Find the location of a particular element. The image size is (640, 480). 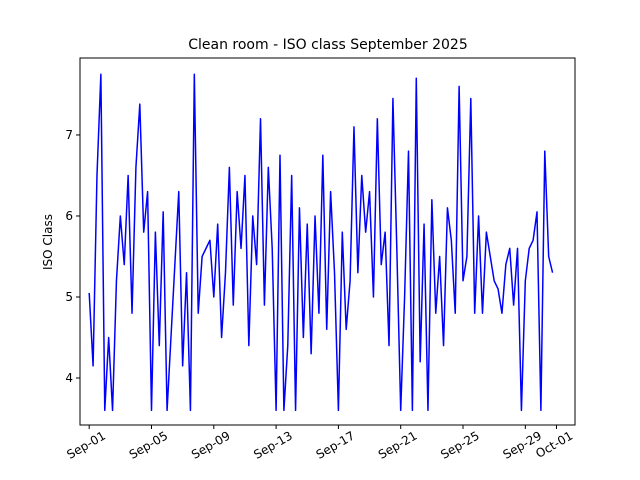

y-tick-label: 5 is located at coordinates (69, 297).